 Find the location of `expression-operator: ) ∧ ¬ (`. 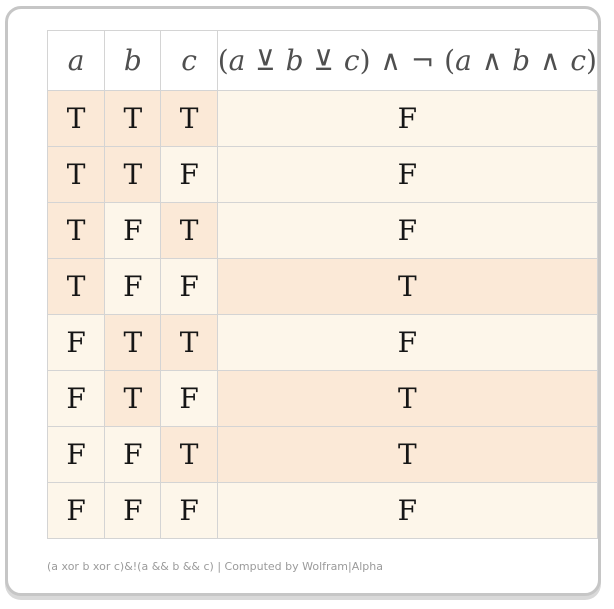

expression-operator: ) ∧ ¬ ( is located at coordinates (407, 60).